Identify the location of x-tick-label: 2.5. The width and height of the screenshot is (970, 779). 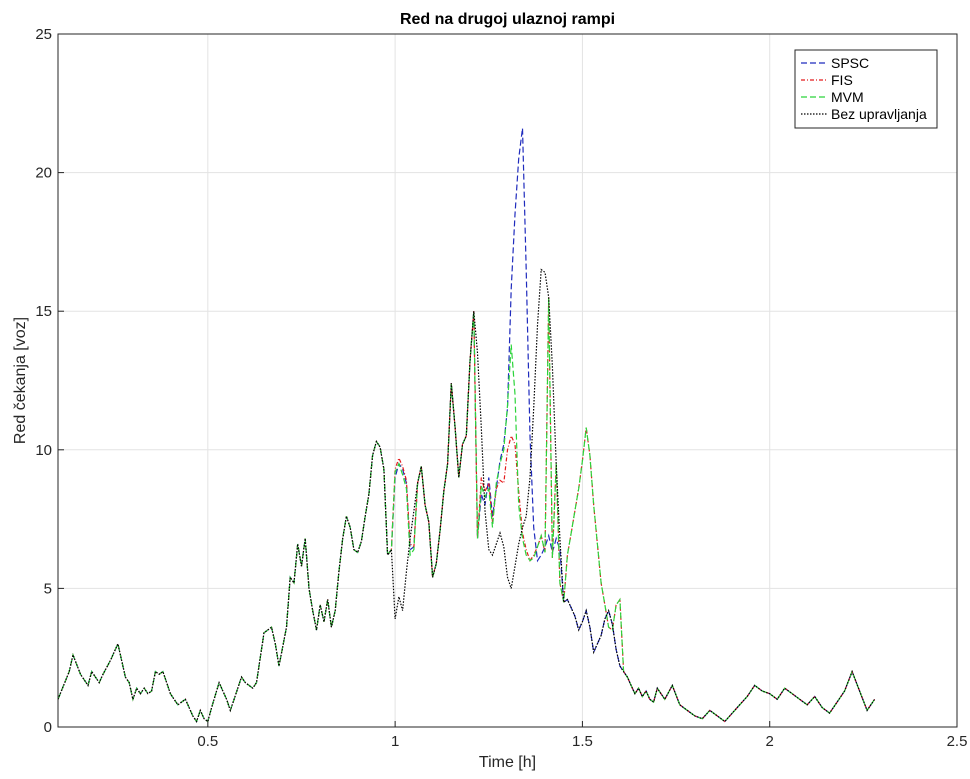
(957, 741).